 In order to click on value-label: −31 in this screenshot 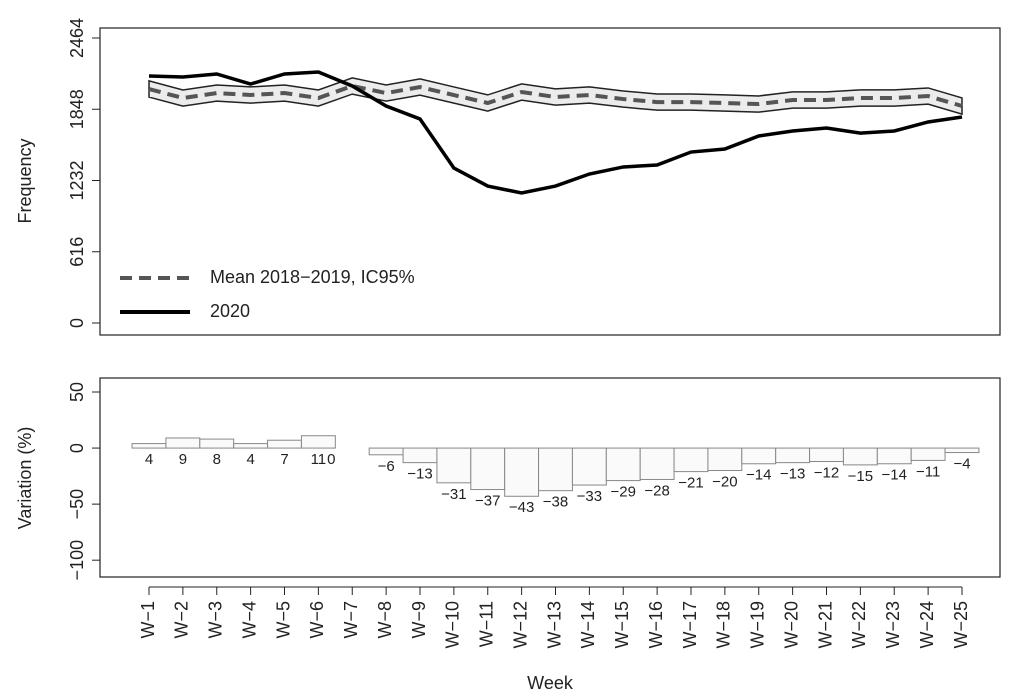, I will do `click(453, 494)`.